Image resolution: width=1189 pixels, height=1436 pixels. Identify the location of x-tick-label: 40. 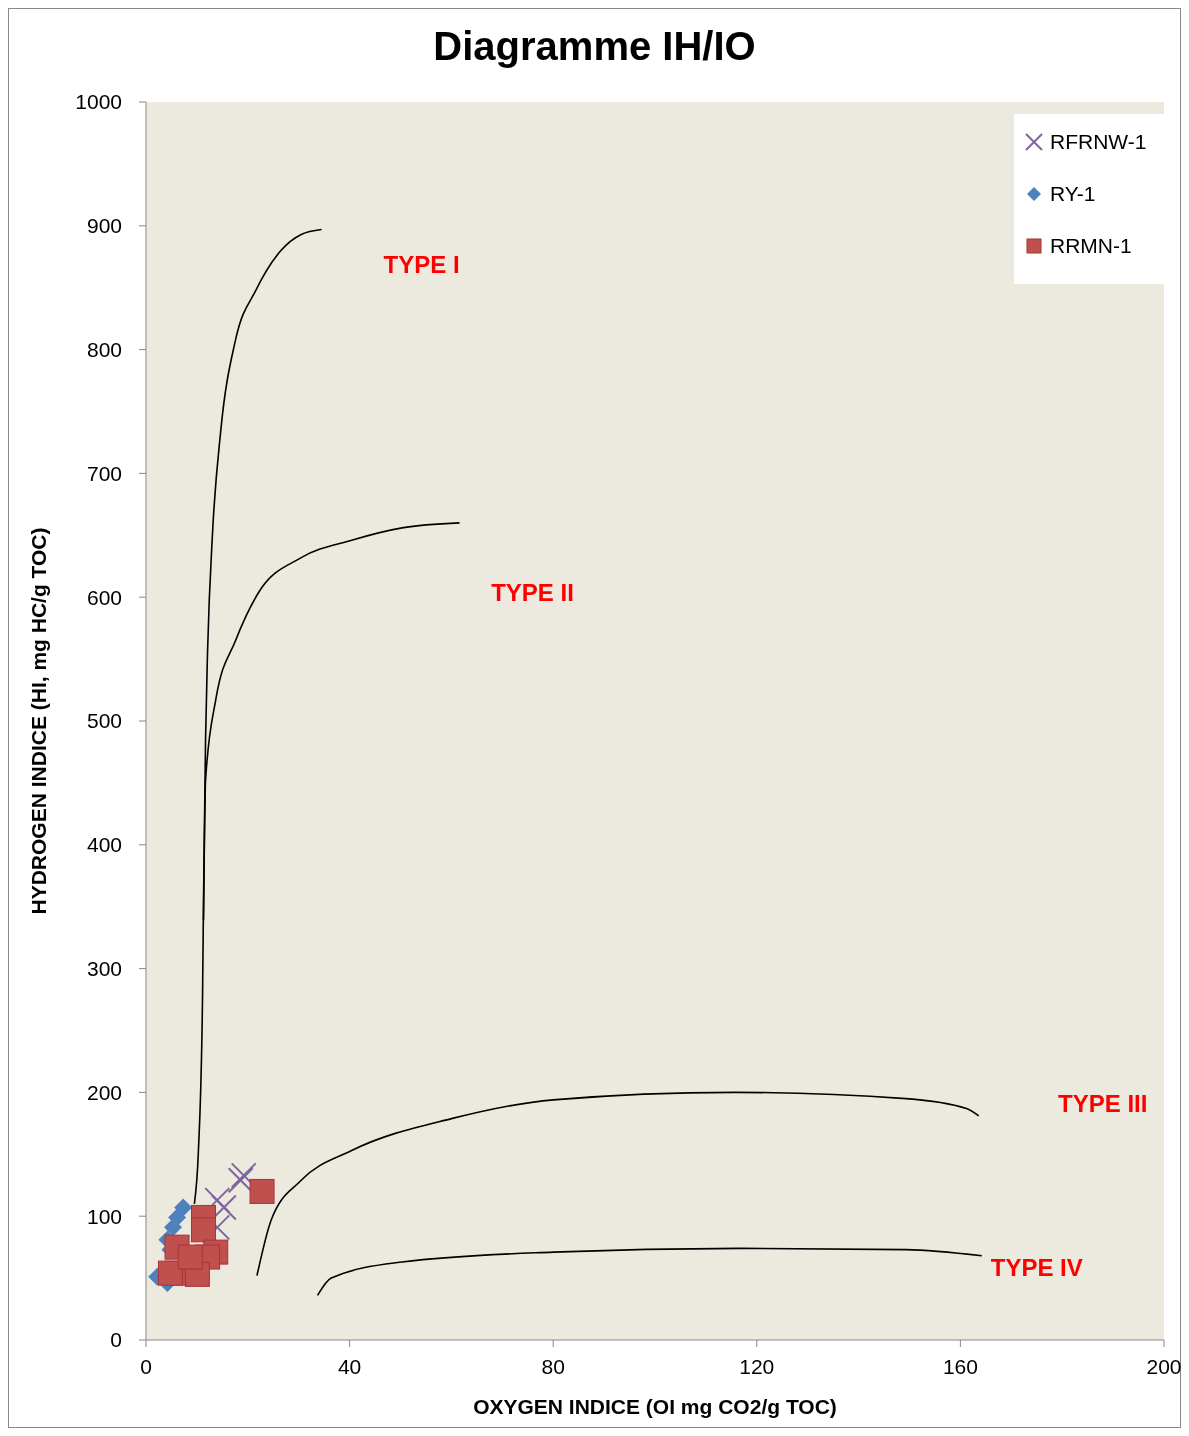
(349, 1366).